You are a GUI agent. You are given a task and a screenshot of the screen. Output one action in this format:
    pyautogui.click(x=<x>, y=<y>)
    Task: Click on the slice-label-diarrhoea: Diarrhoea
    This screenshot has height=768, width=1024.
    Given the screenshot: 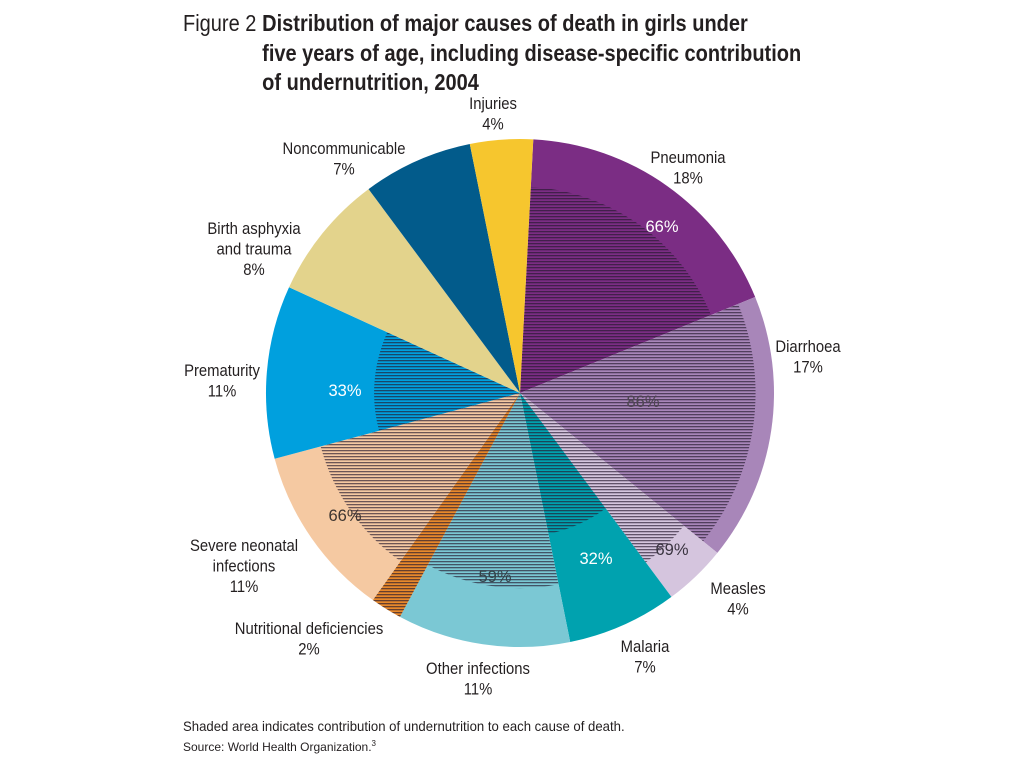 What is the action you would take?
    pyautogui.click(x=807, y=347)
    